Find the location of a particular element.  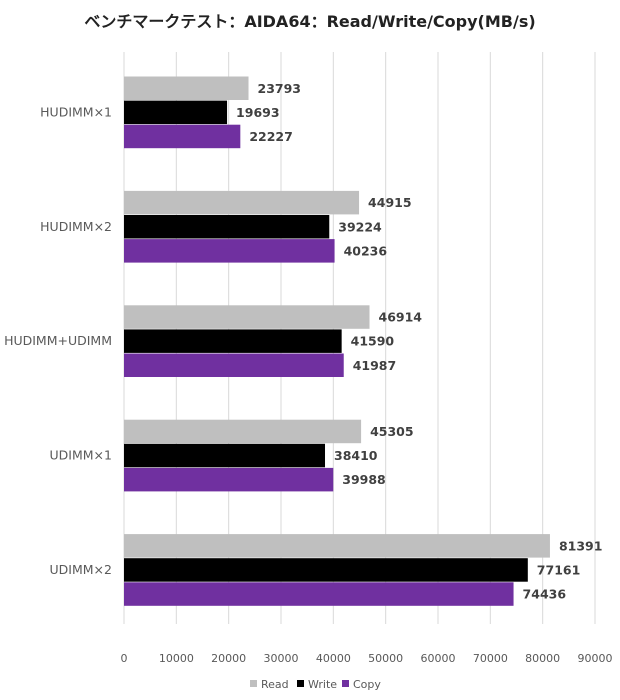

data-label: 41590 is located at coordinates (373, 341).